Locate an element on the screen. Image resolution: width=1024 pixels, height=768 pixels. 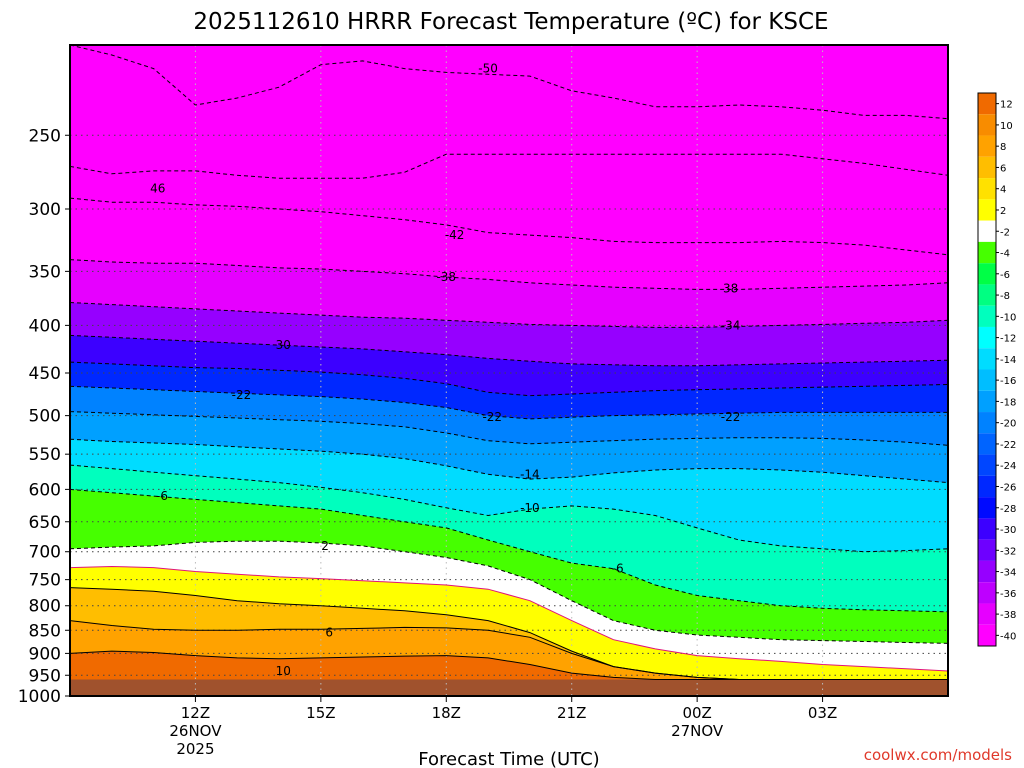
y-tick-label: 950 is located at coordinates (45, 676).